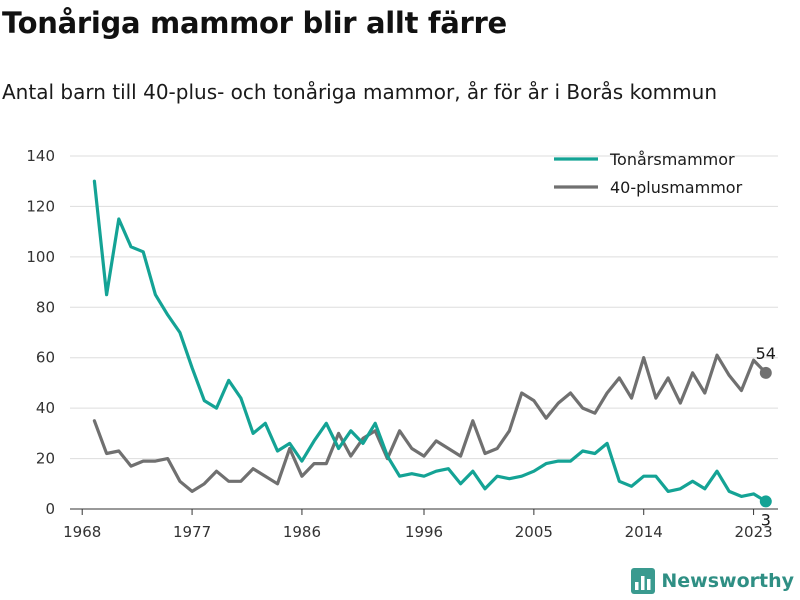 The width and height of the screenshot is (800, 600). Describe the element at coordinates (644, 532) in the screenshot. I see `x-tick-label-2014: 2014` at that location.